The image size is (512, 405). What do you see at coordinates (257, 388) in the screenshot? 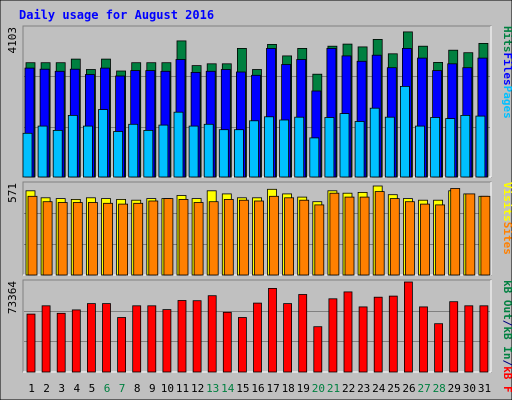
I see `x-tick-label: 16` at bounding box center [257, 388].